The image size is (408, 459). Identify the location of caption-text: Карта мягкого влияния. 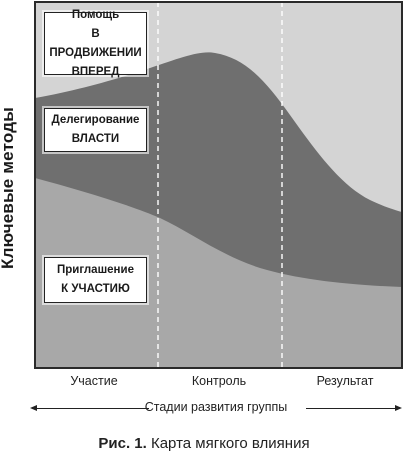
(228, 443).